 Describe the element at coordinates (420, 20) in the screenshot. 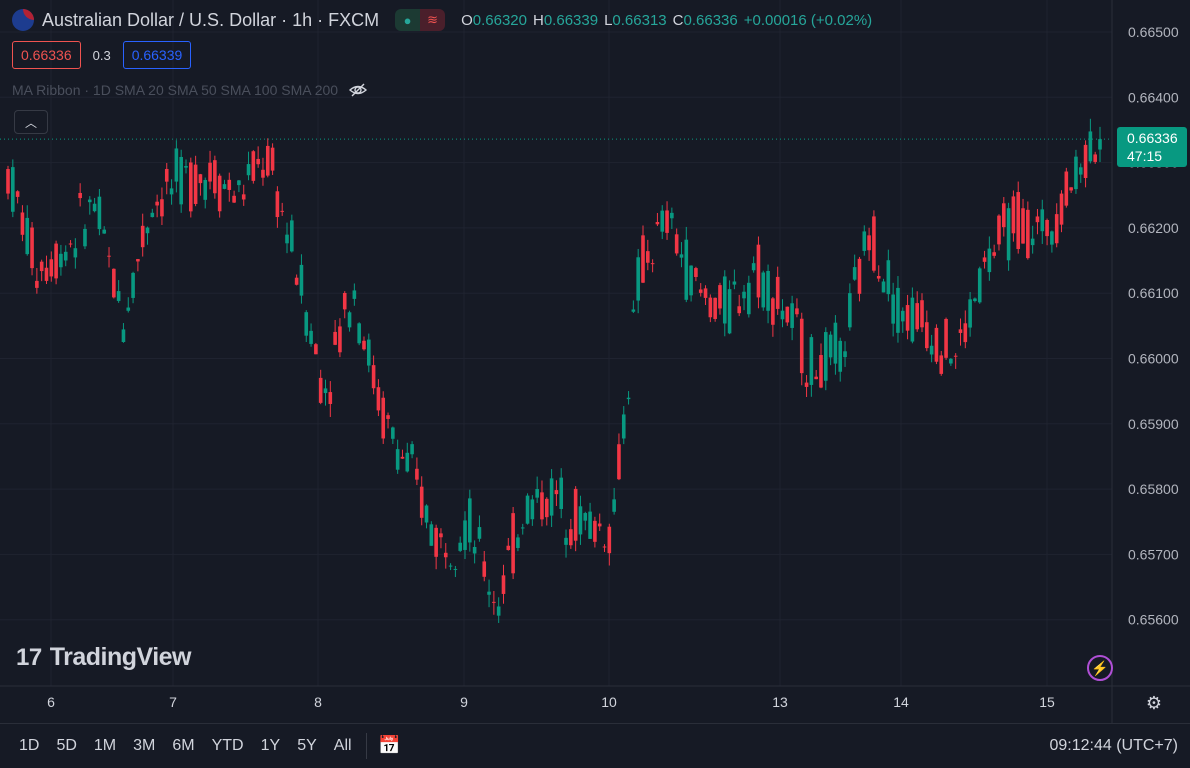

I see `market-status-pill: ● ≋` at that location.